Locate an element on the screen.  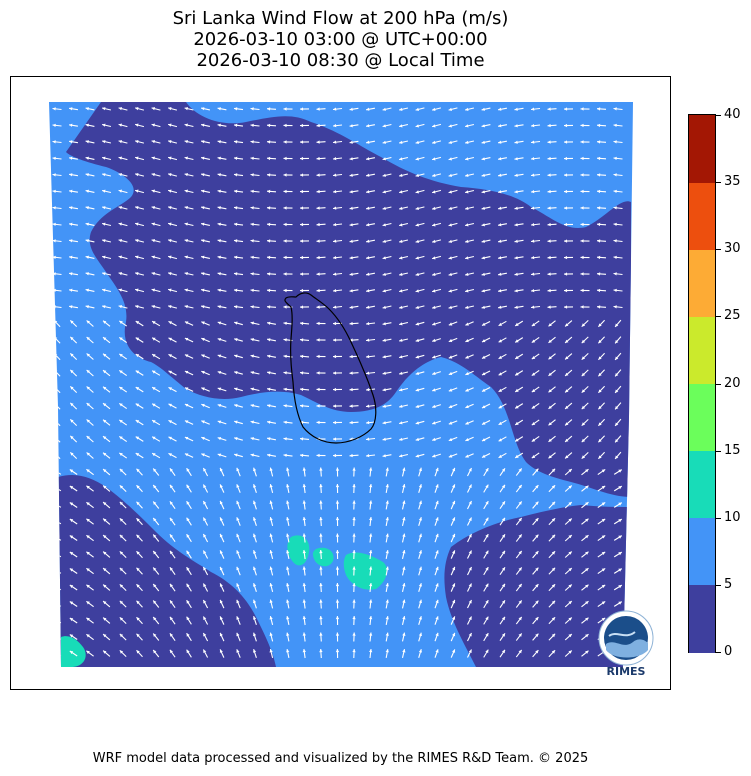
colorbar-segment is located at coordinates (702, 350).